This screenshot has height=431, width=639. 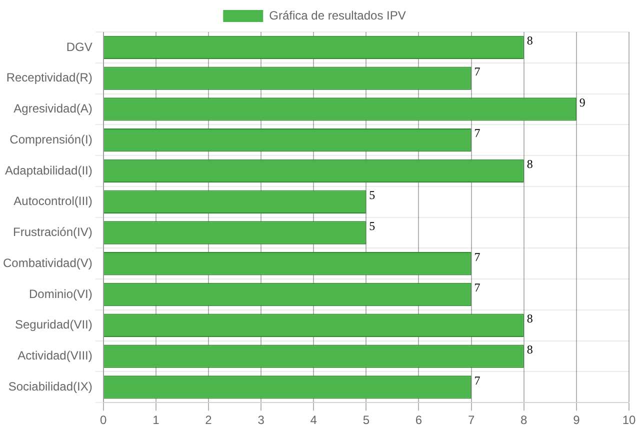 What do you see at coordinates (524, 420) in the screenshot?
I see `x-tick-label: 8` at bounding box center [524, 420].